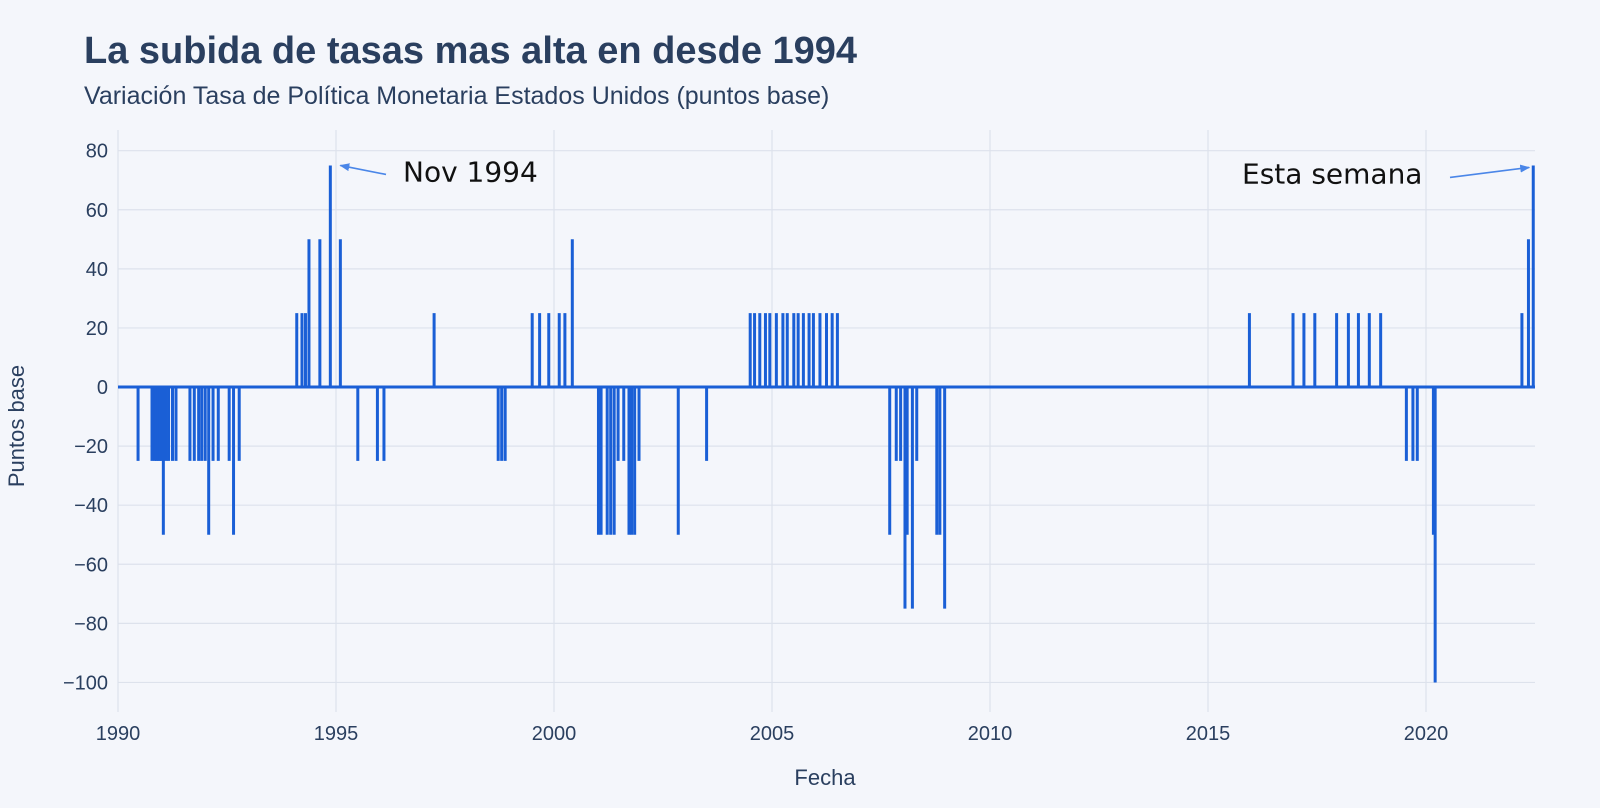  What do you see at coordinates (935, 172) in the screenshot?
I see `annotations-group: Nov 1994 Esta semana` at bounding box center [935, 172].